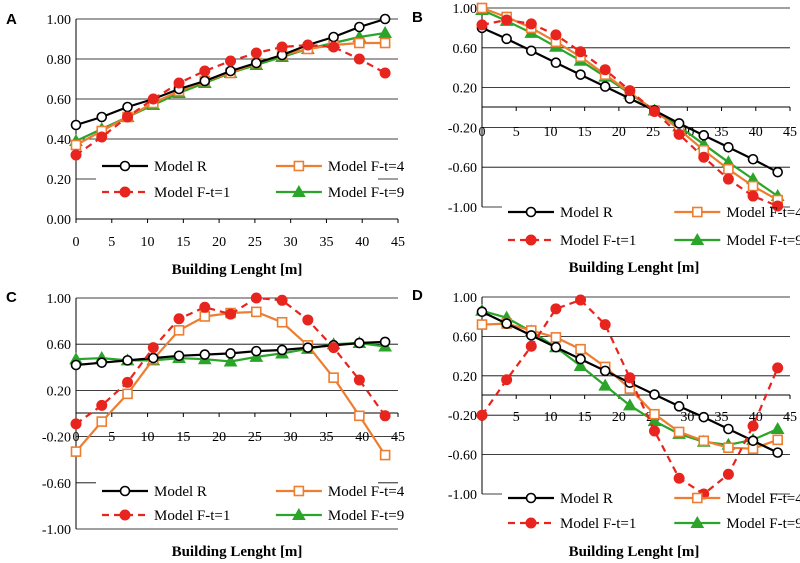 The width and height of the screenshot is (800, 563). What do you see at coordinates (148, 242) in the screenshot?
I see `x-tick-a-2: 10` at bounding box center [148, 242].